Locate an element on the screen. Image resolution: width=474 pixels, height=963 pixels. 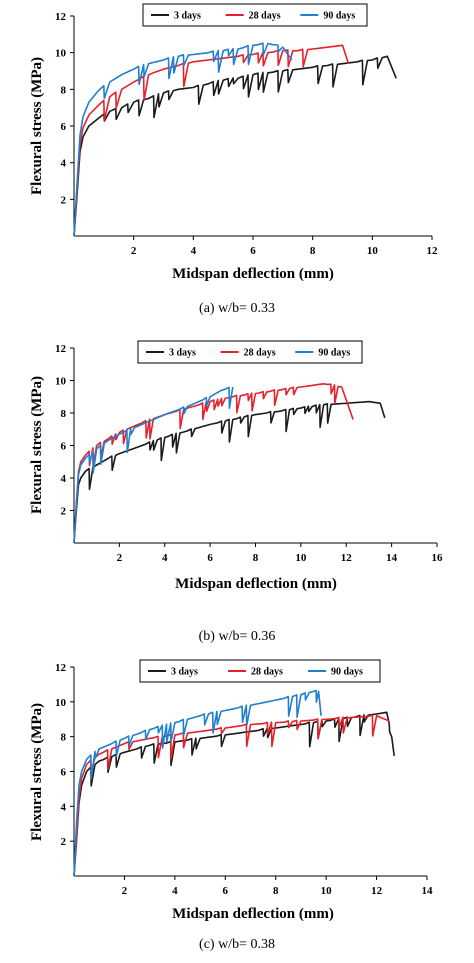
panel-b-x-axis-label: Midspan deflection (mm) is located at coordinates (256, 584).